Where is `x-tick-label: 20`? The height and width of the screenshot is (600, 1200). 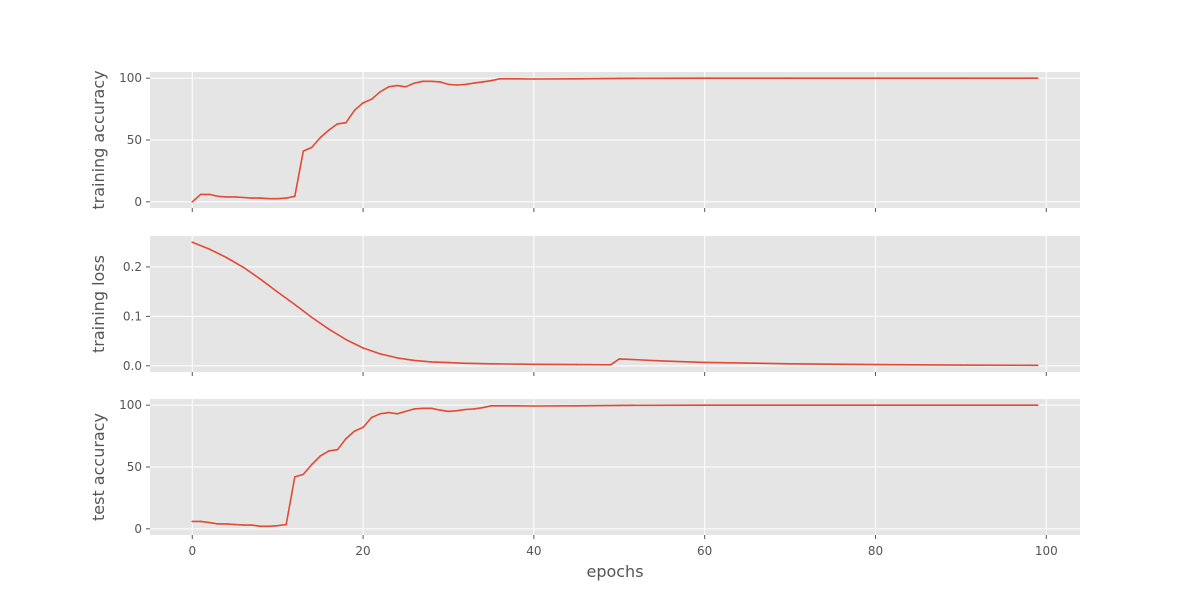 x-tick-label: 20 is located at coordinates (362, 551).